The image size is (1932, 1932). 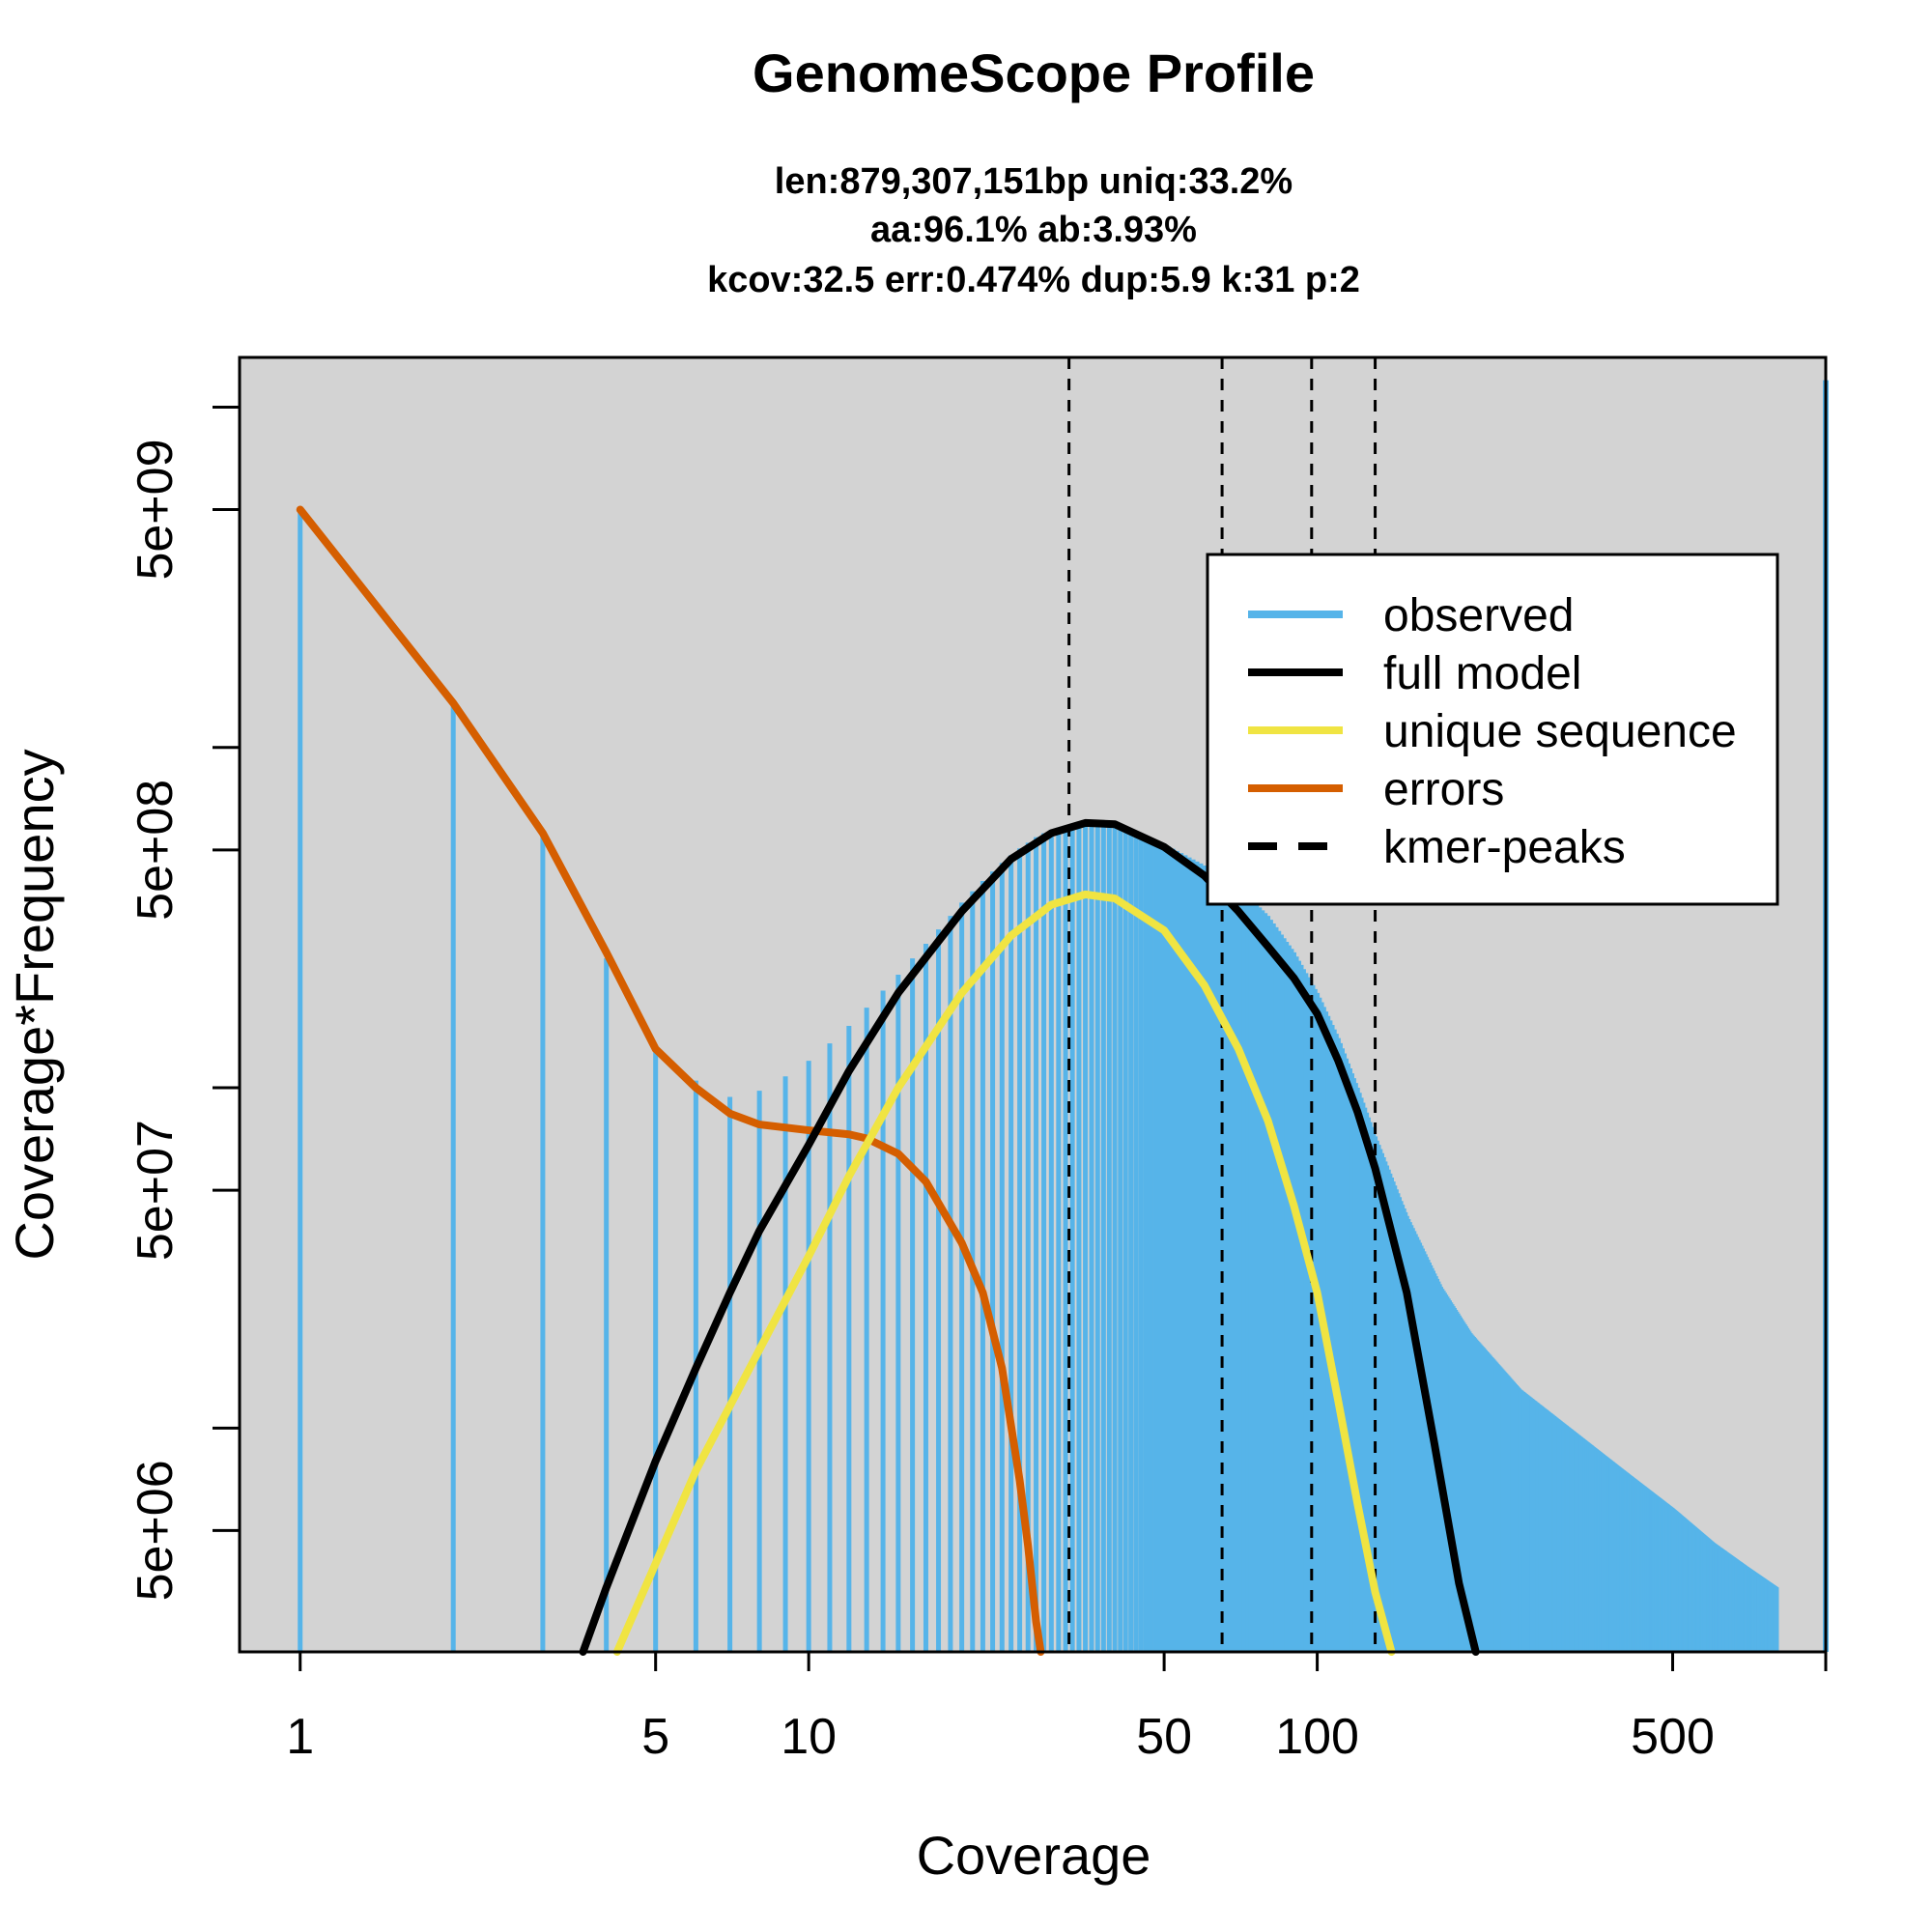 I want to click on x-tick-label: 1, so click(x=300, y=1737).